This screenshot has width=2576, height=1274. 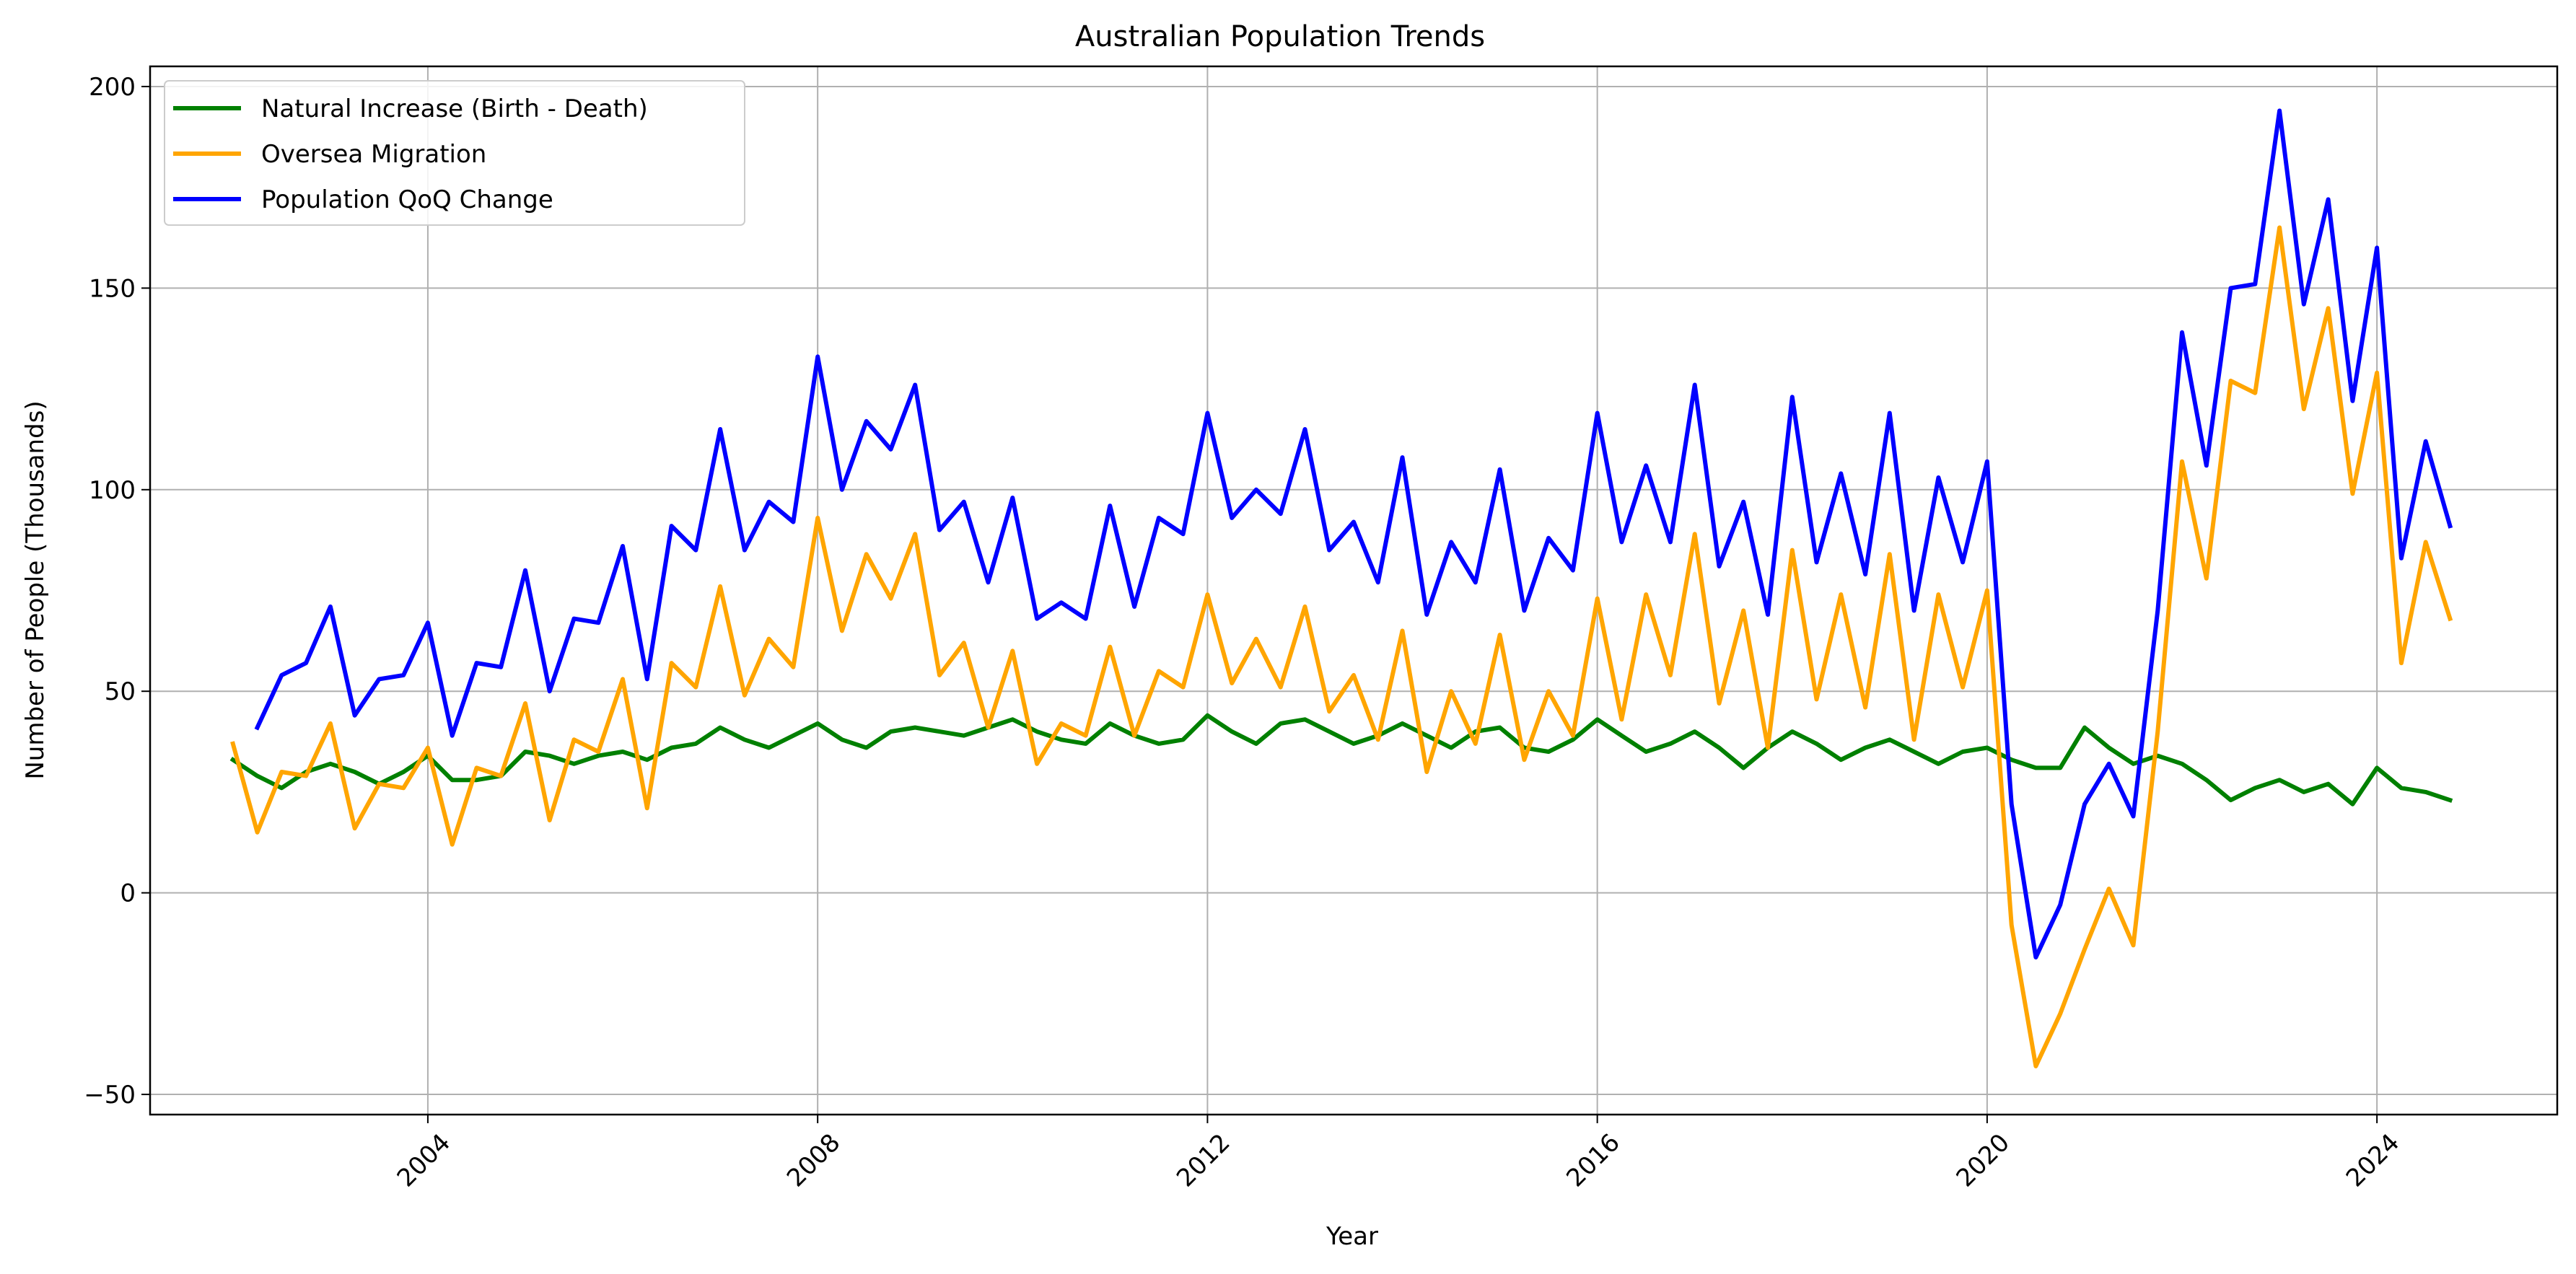 What do you see at coordinates (2373, 1160) in the screenshot?
I see `x-tick-label: 2024` at bounding box center [2373, 1160].